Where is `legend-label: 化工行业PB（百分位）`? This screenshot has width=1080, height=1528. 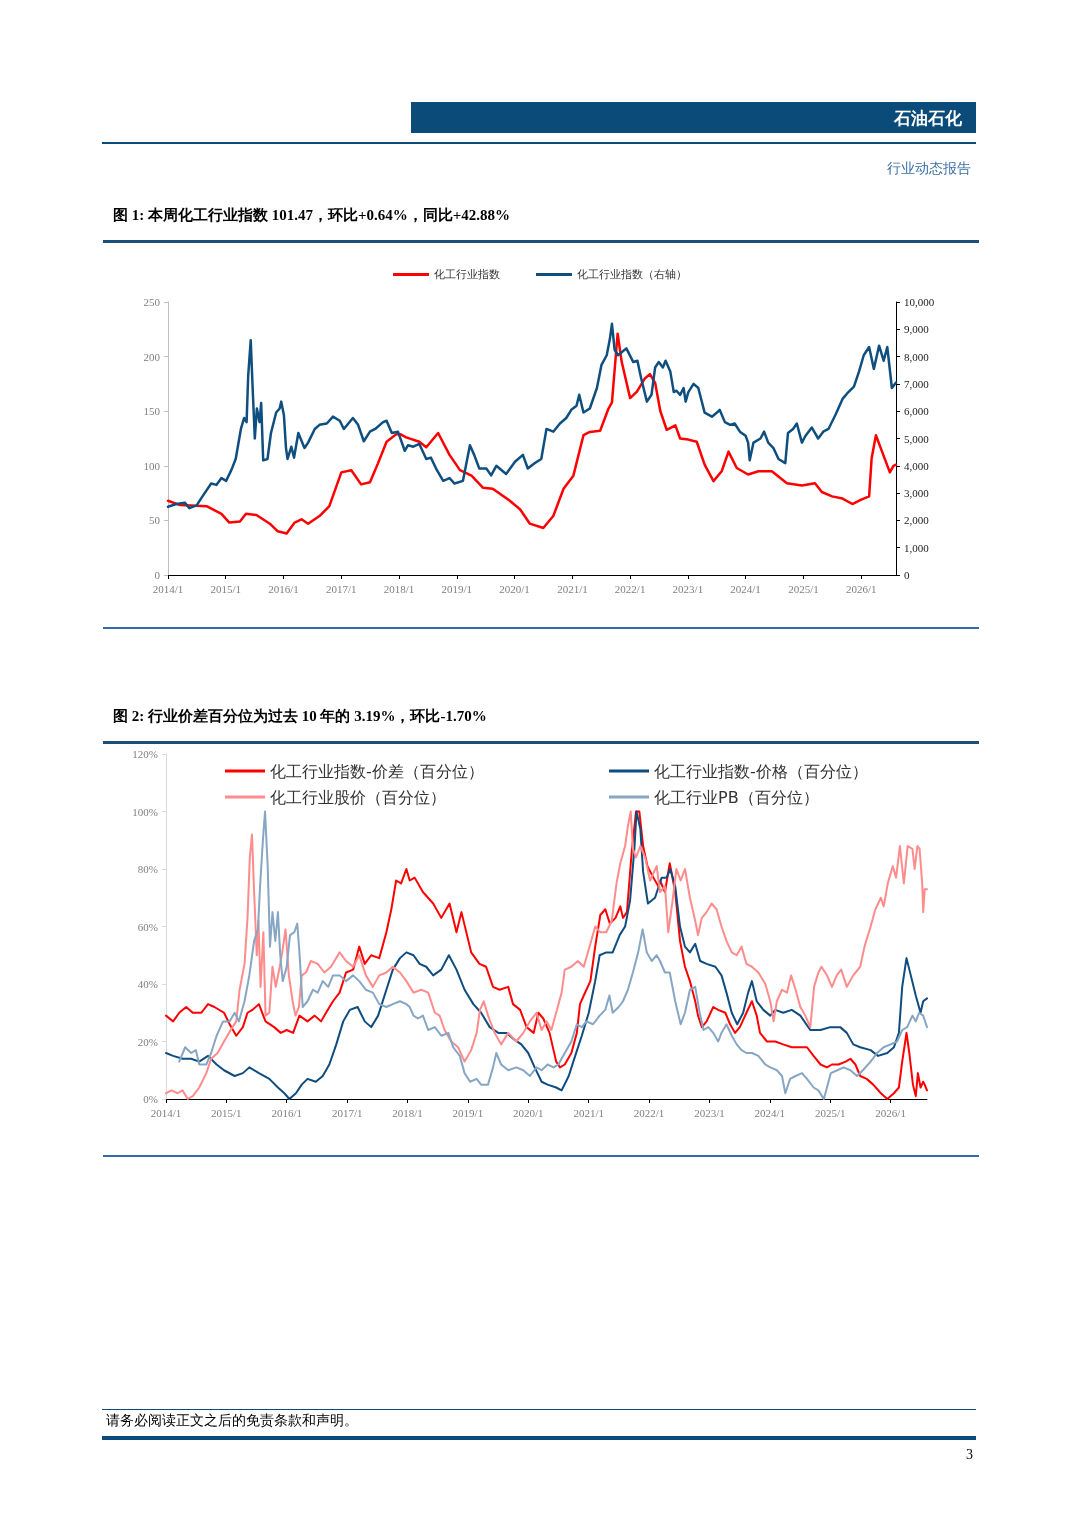
legend-label: 化工行业PB（百分位） is located at coordinates (736, 797).